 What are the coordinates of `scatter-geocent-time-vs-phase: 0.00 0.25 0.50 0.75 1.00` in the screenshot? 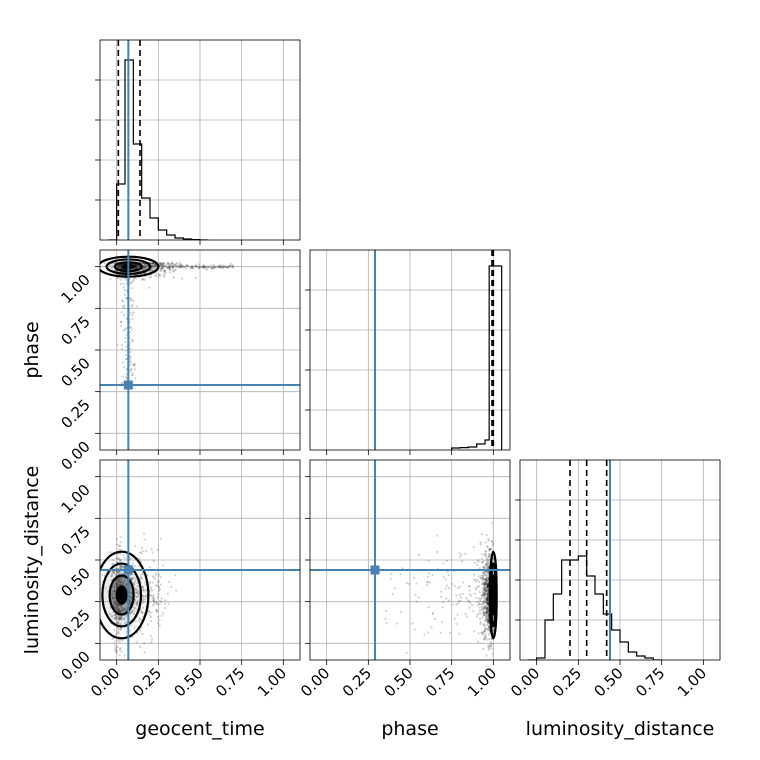 It's located at (179, 361).